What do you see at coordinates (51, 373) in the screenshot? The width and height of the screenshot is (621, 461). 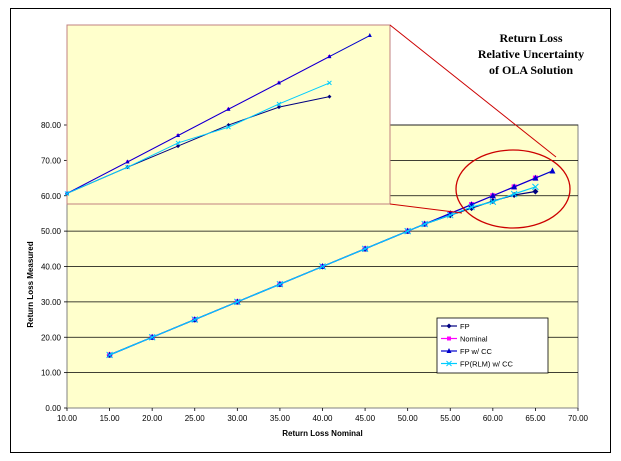 I see `y-tick-label: 10.00` at bounding box center [51, 373].